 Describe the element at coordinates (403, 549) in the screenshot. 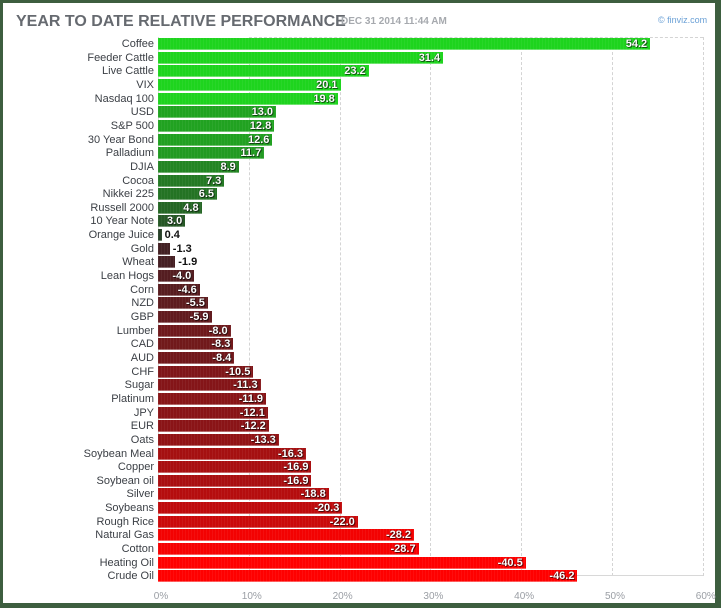

I see `value-label: -28.7` at that location.